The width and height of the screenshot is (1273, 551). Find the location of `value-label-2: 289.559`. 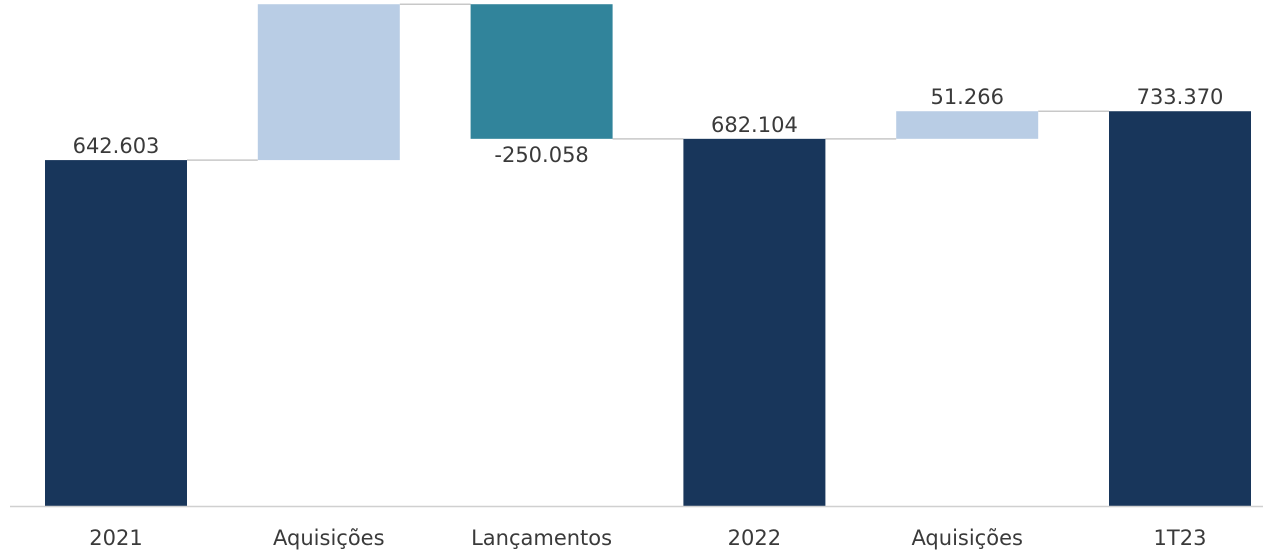

value-label-2: 289.559 is located at coordinates (328, 1).